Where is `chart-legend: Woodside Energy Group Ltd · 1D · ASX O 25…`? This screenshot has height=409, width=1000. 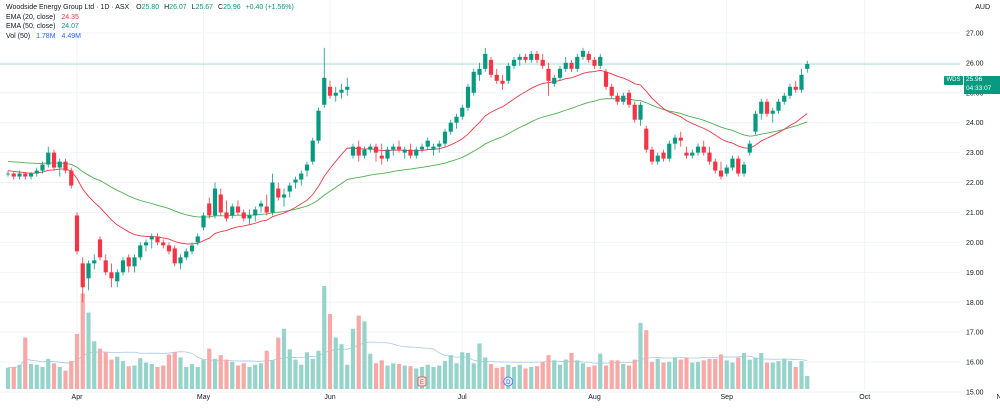
chart-legend: Woodside Energy Group Ltd · 1D · ASX O 25… is located at coordinates (150, 22).